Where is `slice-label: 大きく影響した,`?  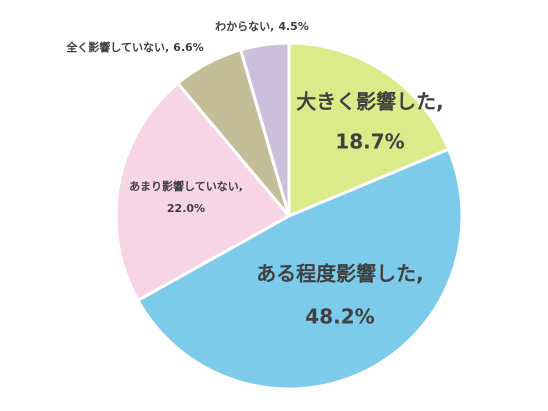 slice-label: 大きく影響した, is located at coordinates (370, 102).